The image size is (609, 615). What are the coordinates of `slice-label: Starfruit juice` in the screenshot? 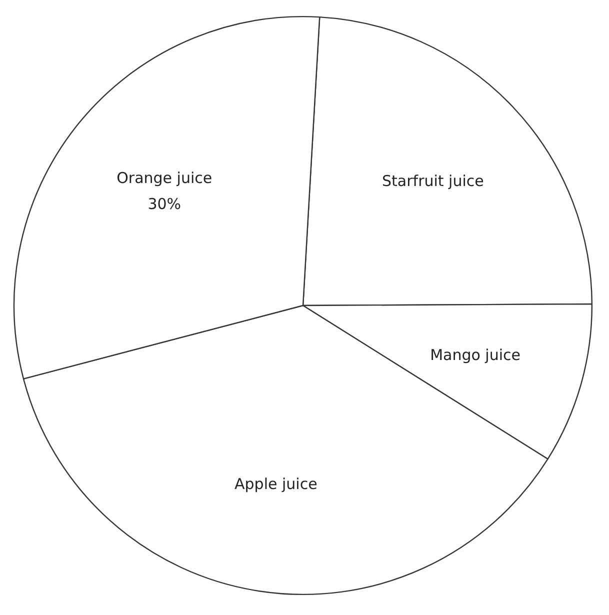 It's located at (433, 181).